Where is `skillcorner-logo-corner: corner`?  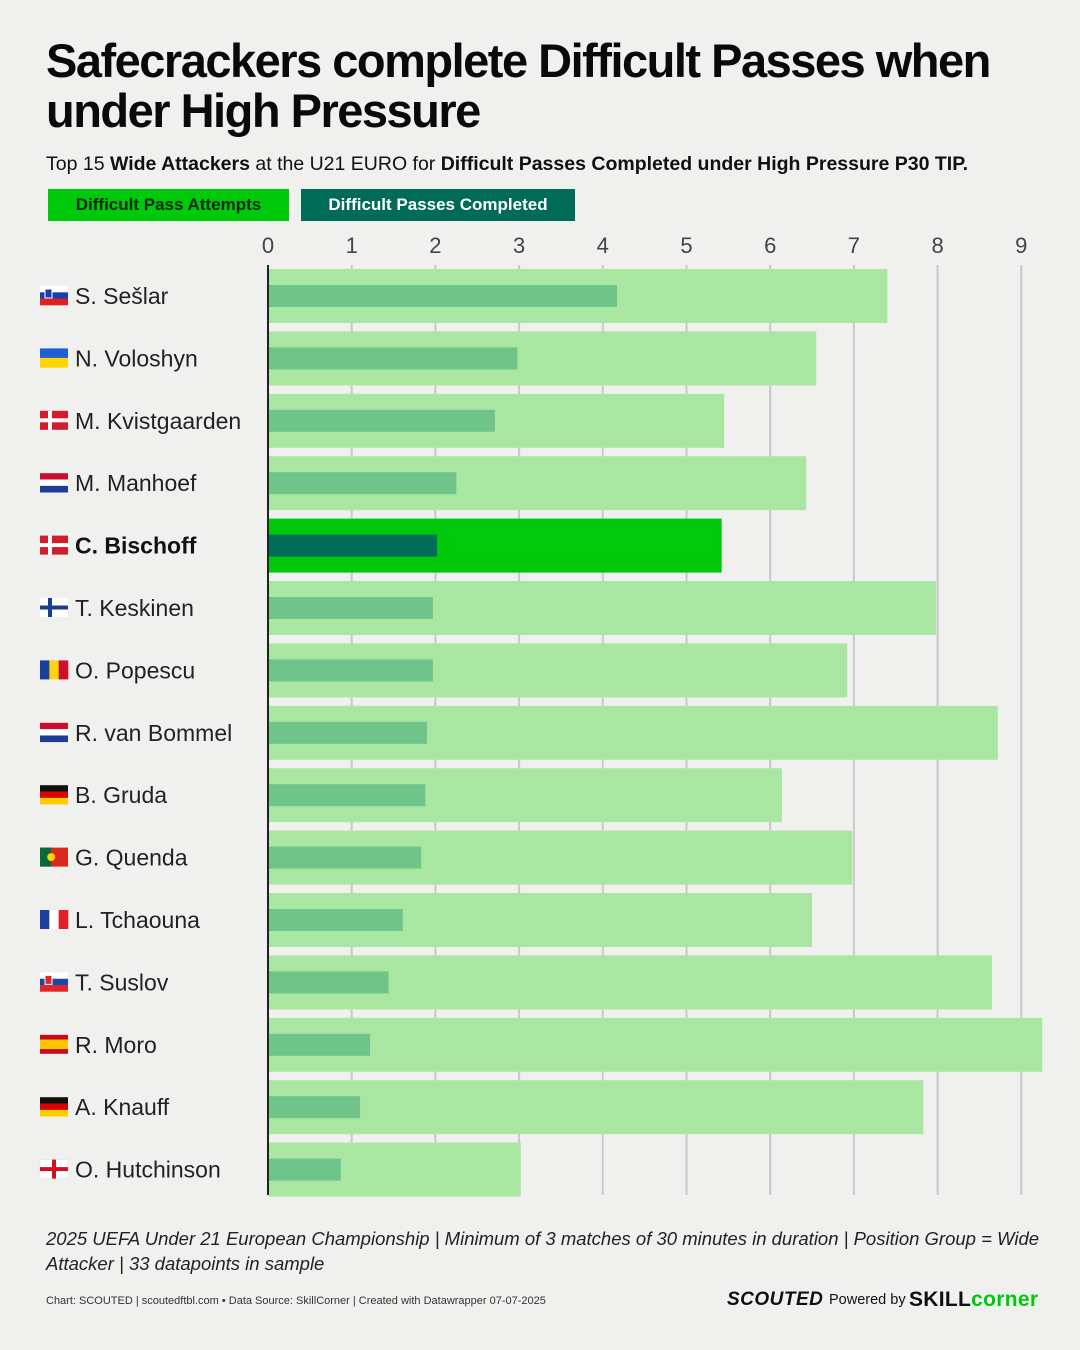 skillcorner-logo-corner: corner is located at coordinates (1005, 1299).